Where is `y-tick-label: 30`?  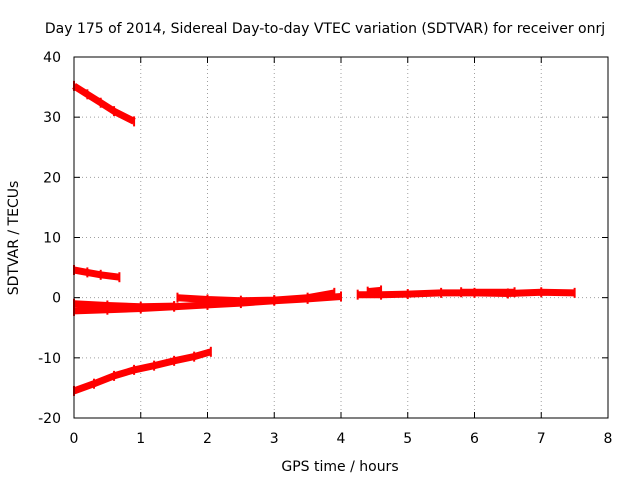 y-tick-label: 30 is located at coordinates (52, 118).